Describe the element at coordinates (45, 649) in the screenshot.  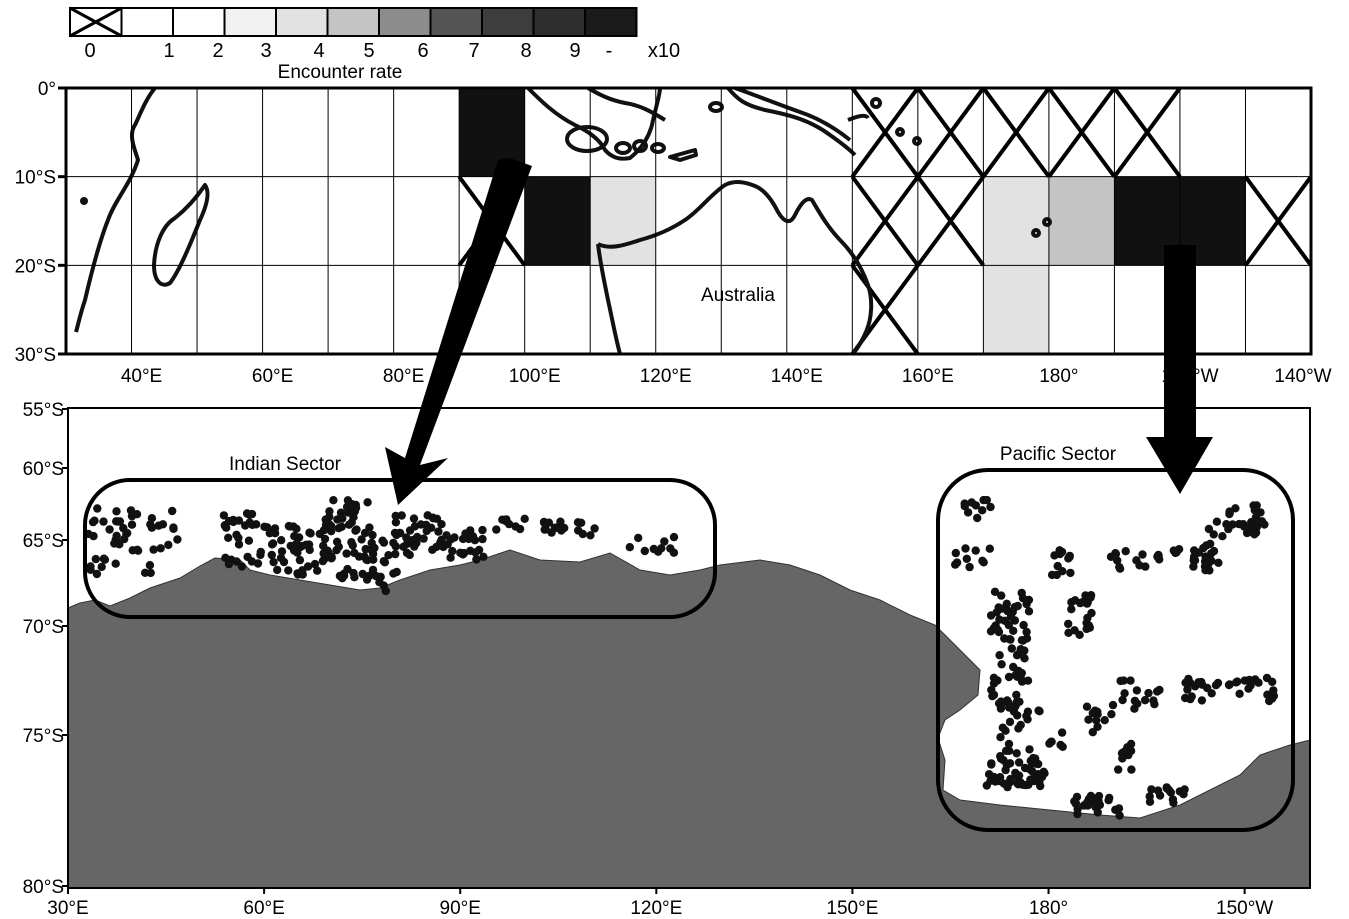
I see `bottom-map-y-ticks: 55°S 60°S 65°S 70°S 75°S 80°S` at that location.